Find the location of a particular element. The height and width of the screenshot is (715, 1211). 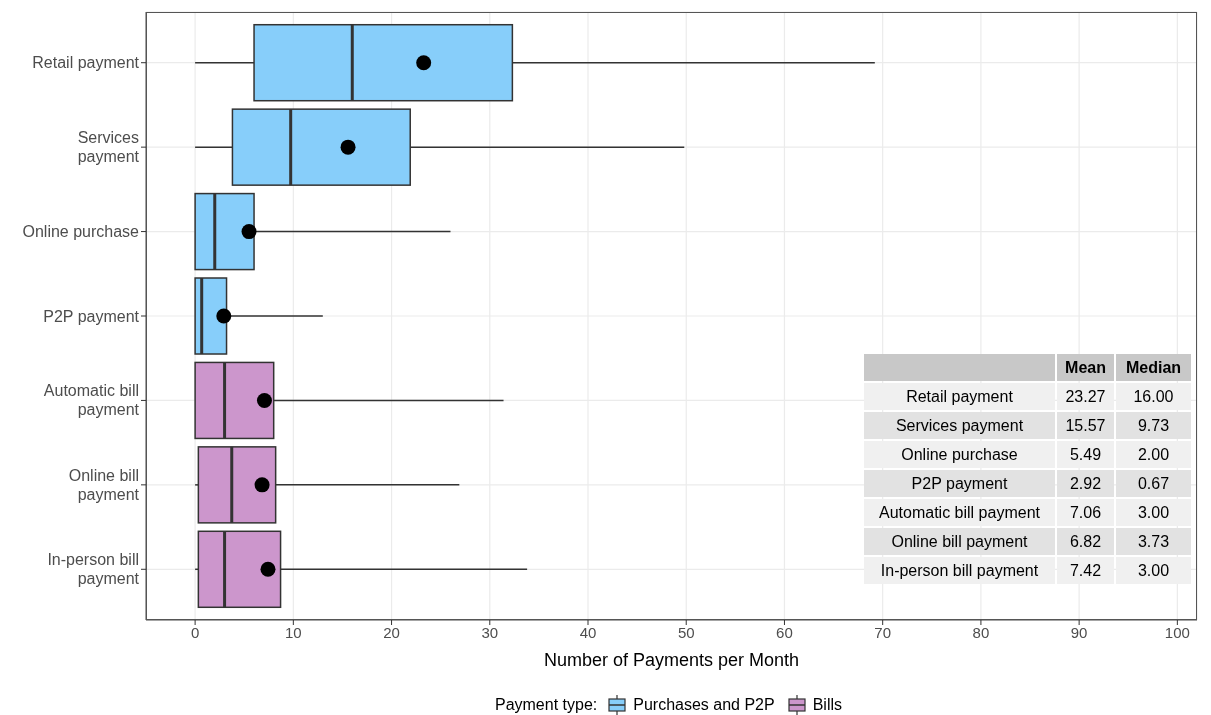

legend-title: Payment type: is located at coordinates (546, 705).